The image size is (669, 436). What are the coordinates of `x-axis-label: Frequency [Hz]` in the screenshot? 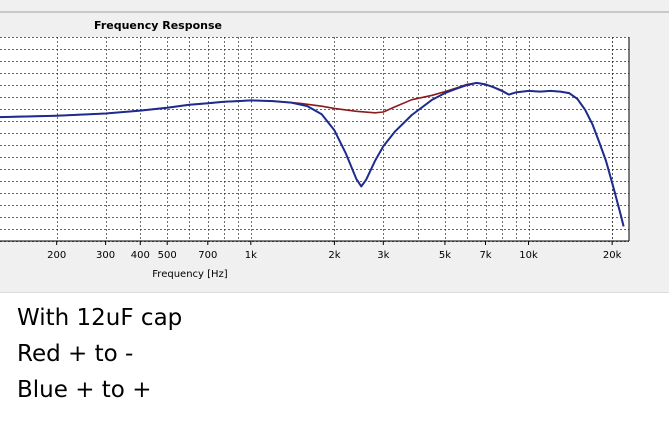 It's located at (190, 274).